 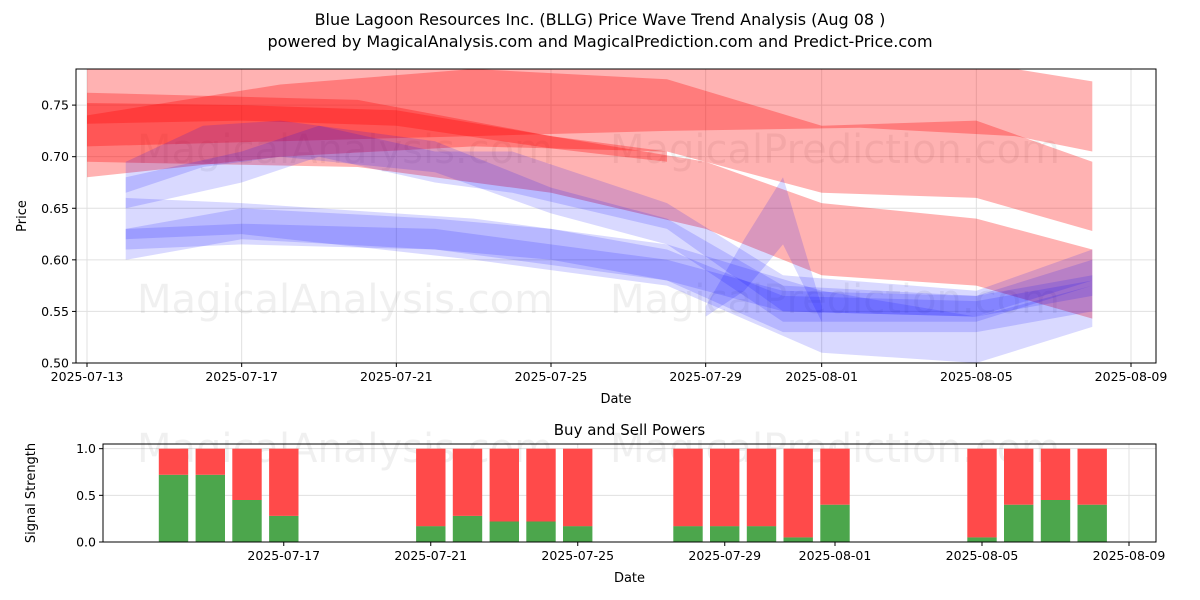 I want to click on bottom-x-tick-label-3: 2025-07-29, so click(x=724, y=555).